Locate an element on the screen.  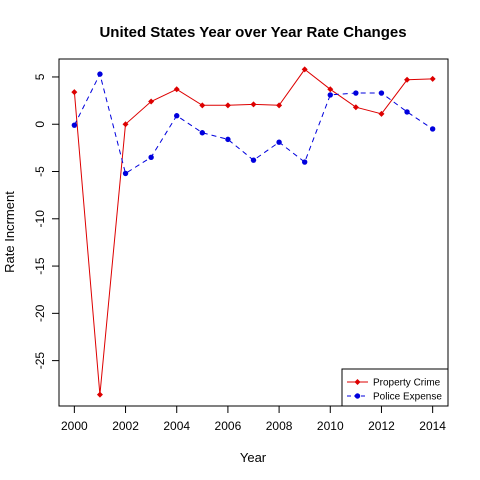
legend: Property Crime Police Expense is located at coordinates (395, 387).